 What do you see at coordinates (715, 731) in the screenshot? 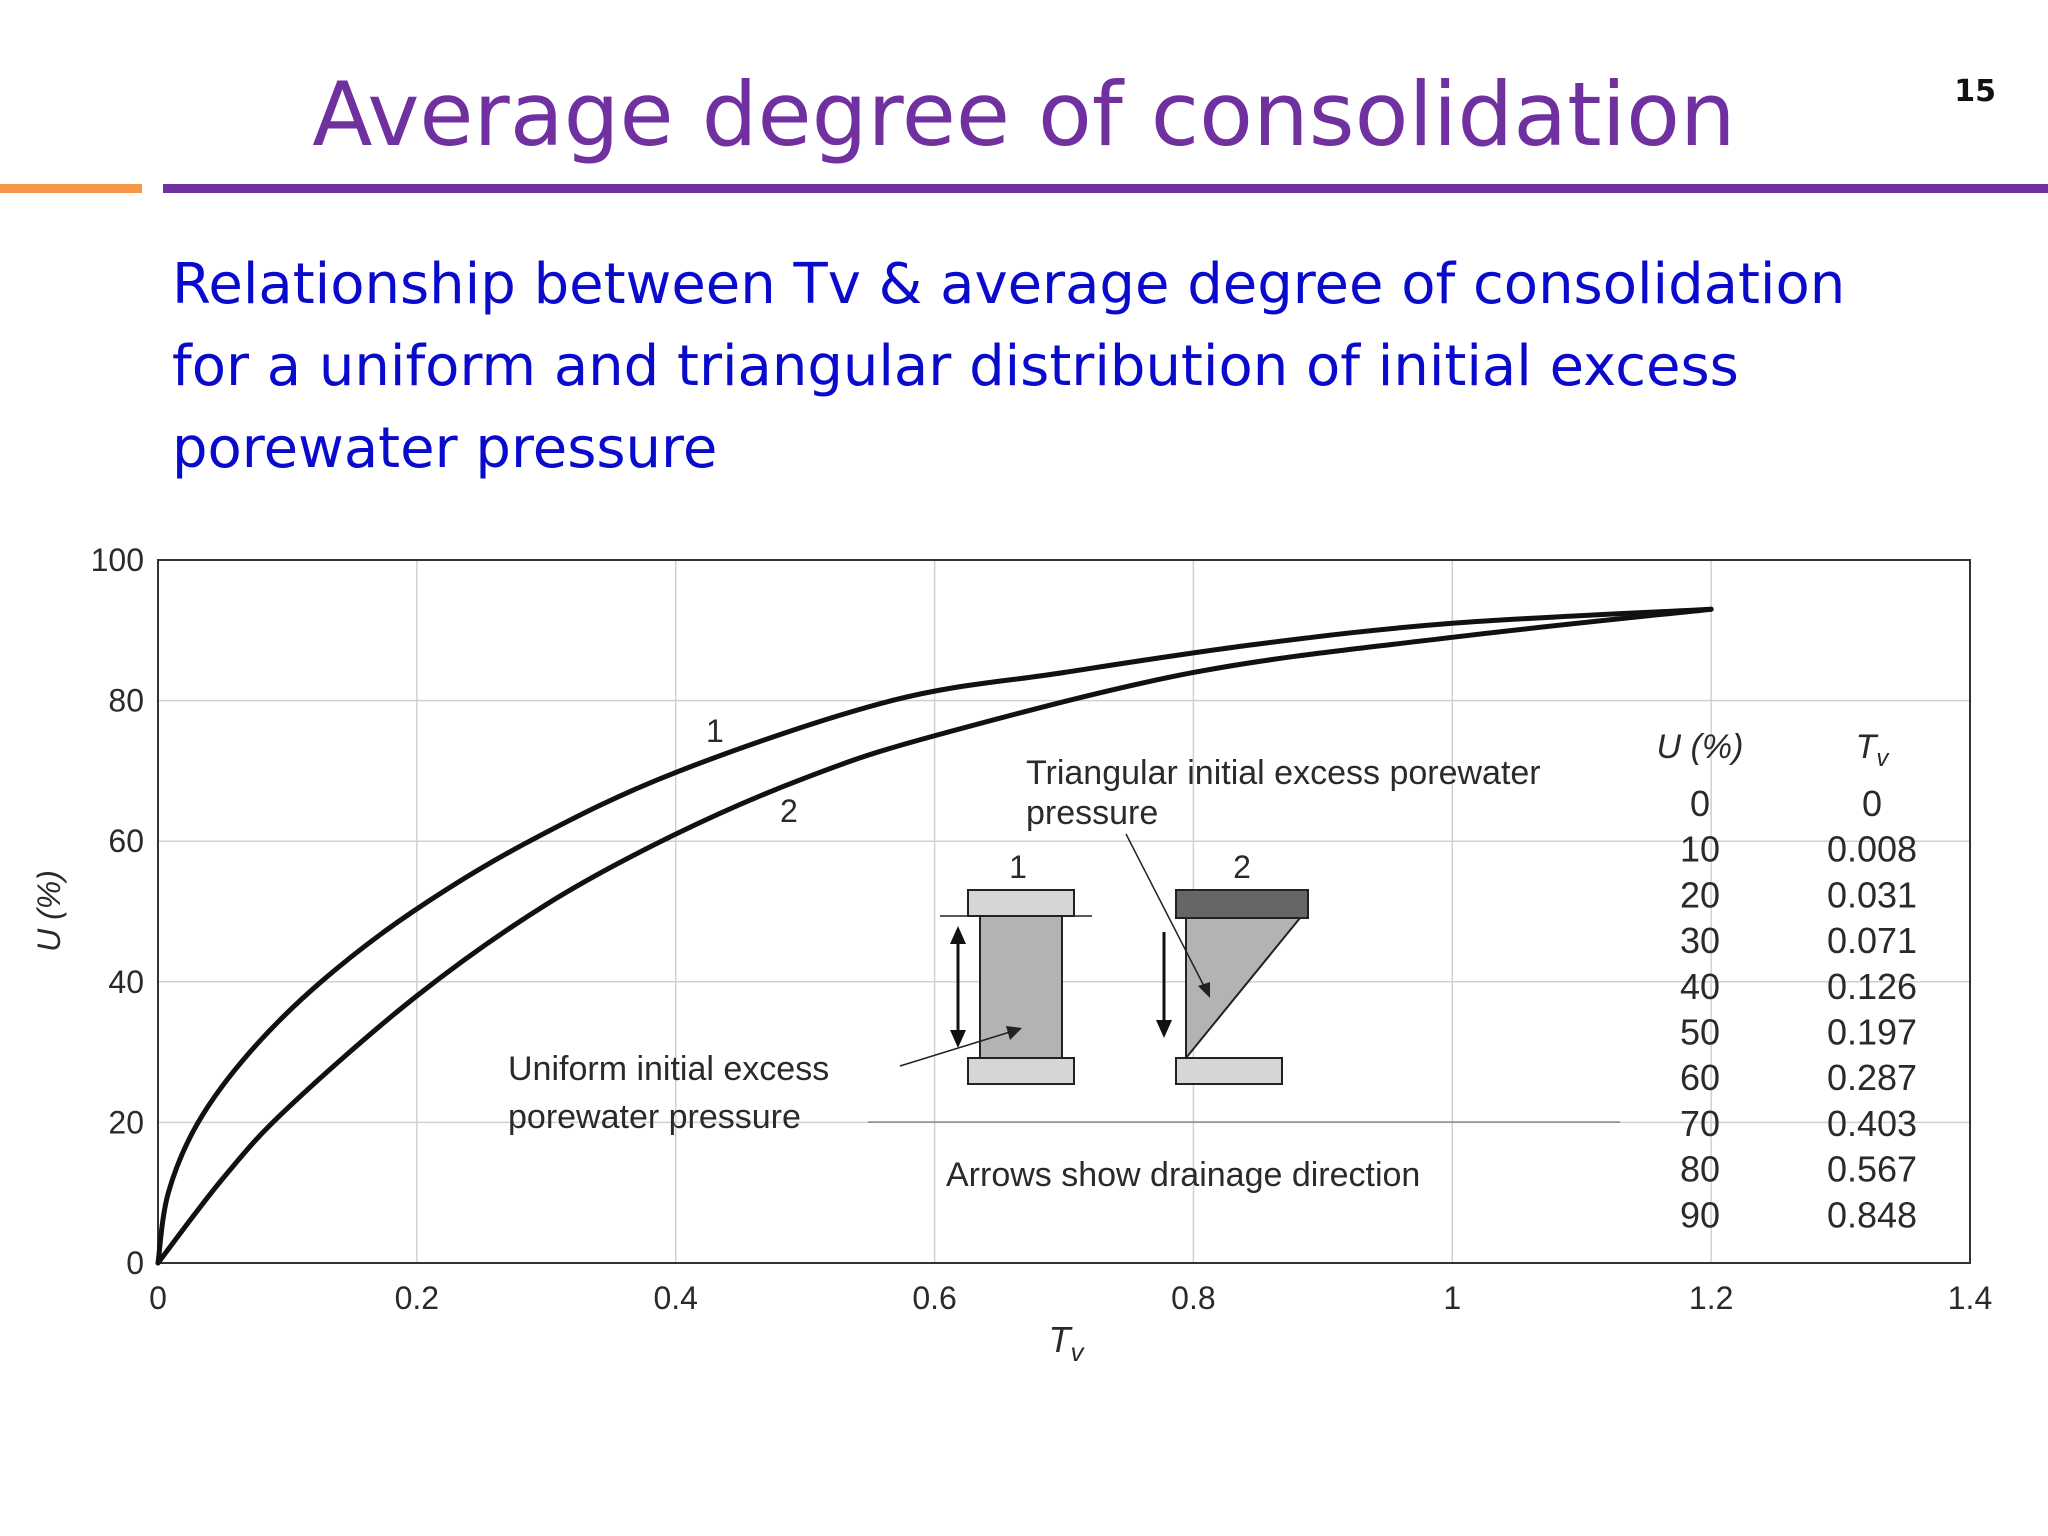
I see `curve-1-label: 1` at bounding box center [715, 731].